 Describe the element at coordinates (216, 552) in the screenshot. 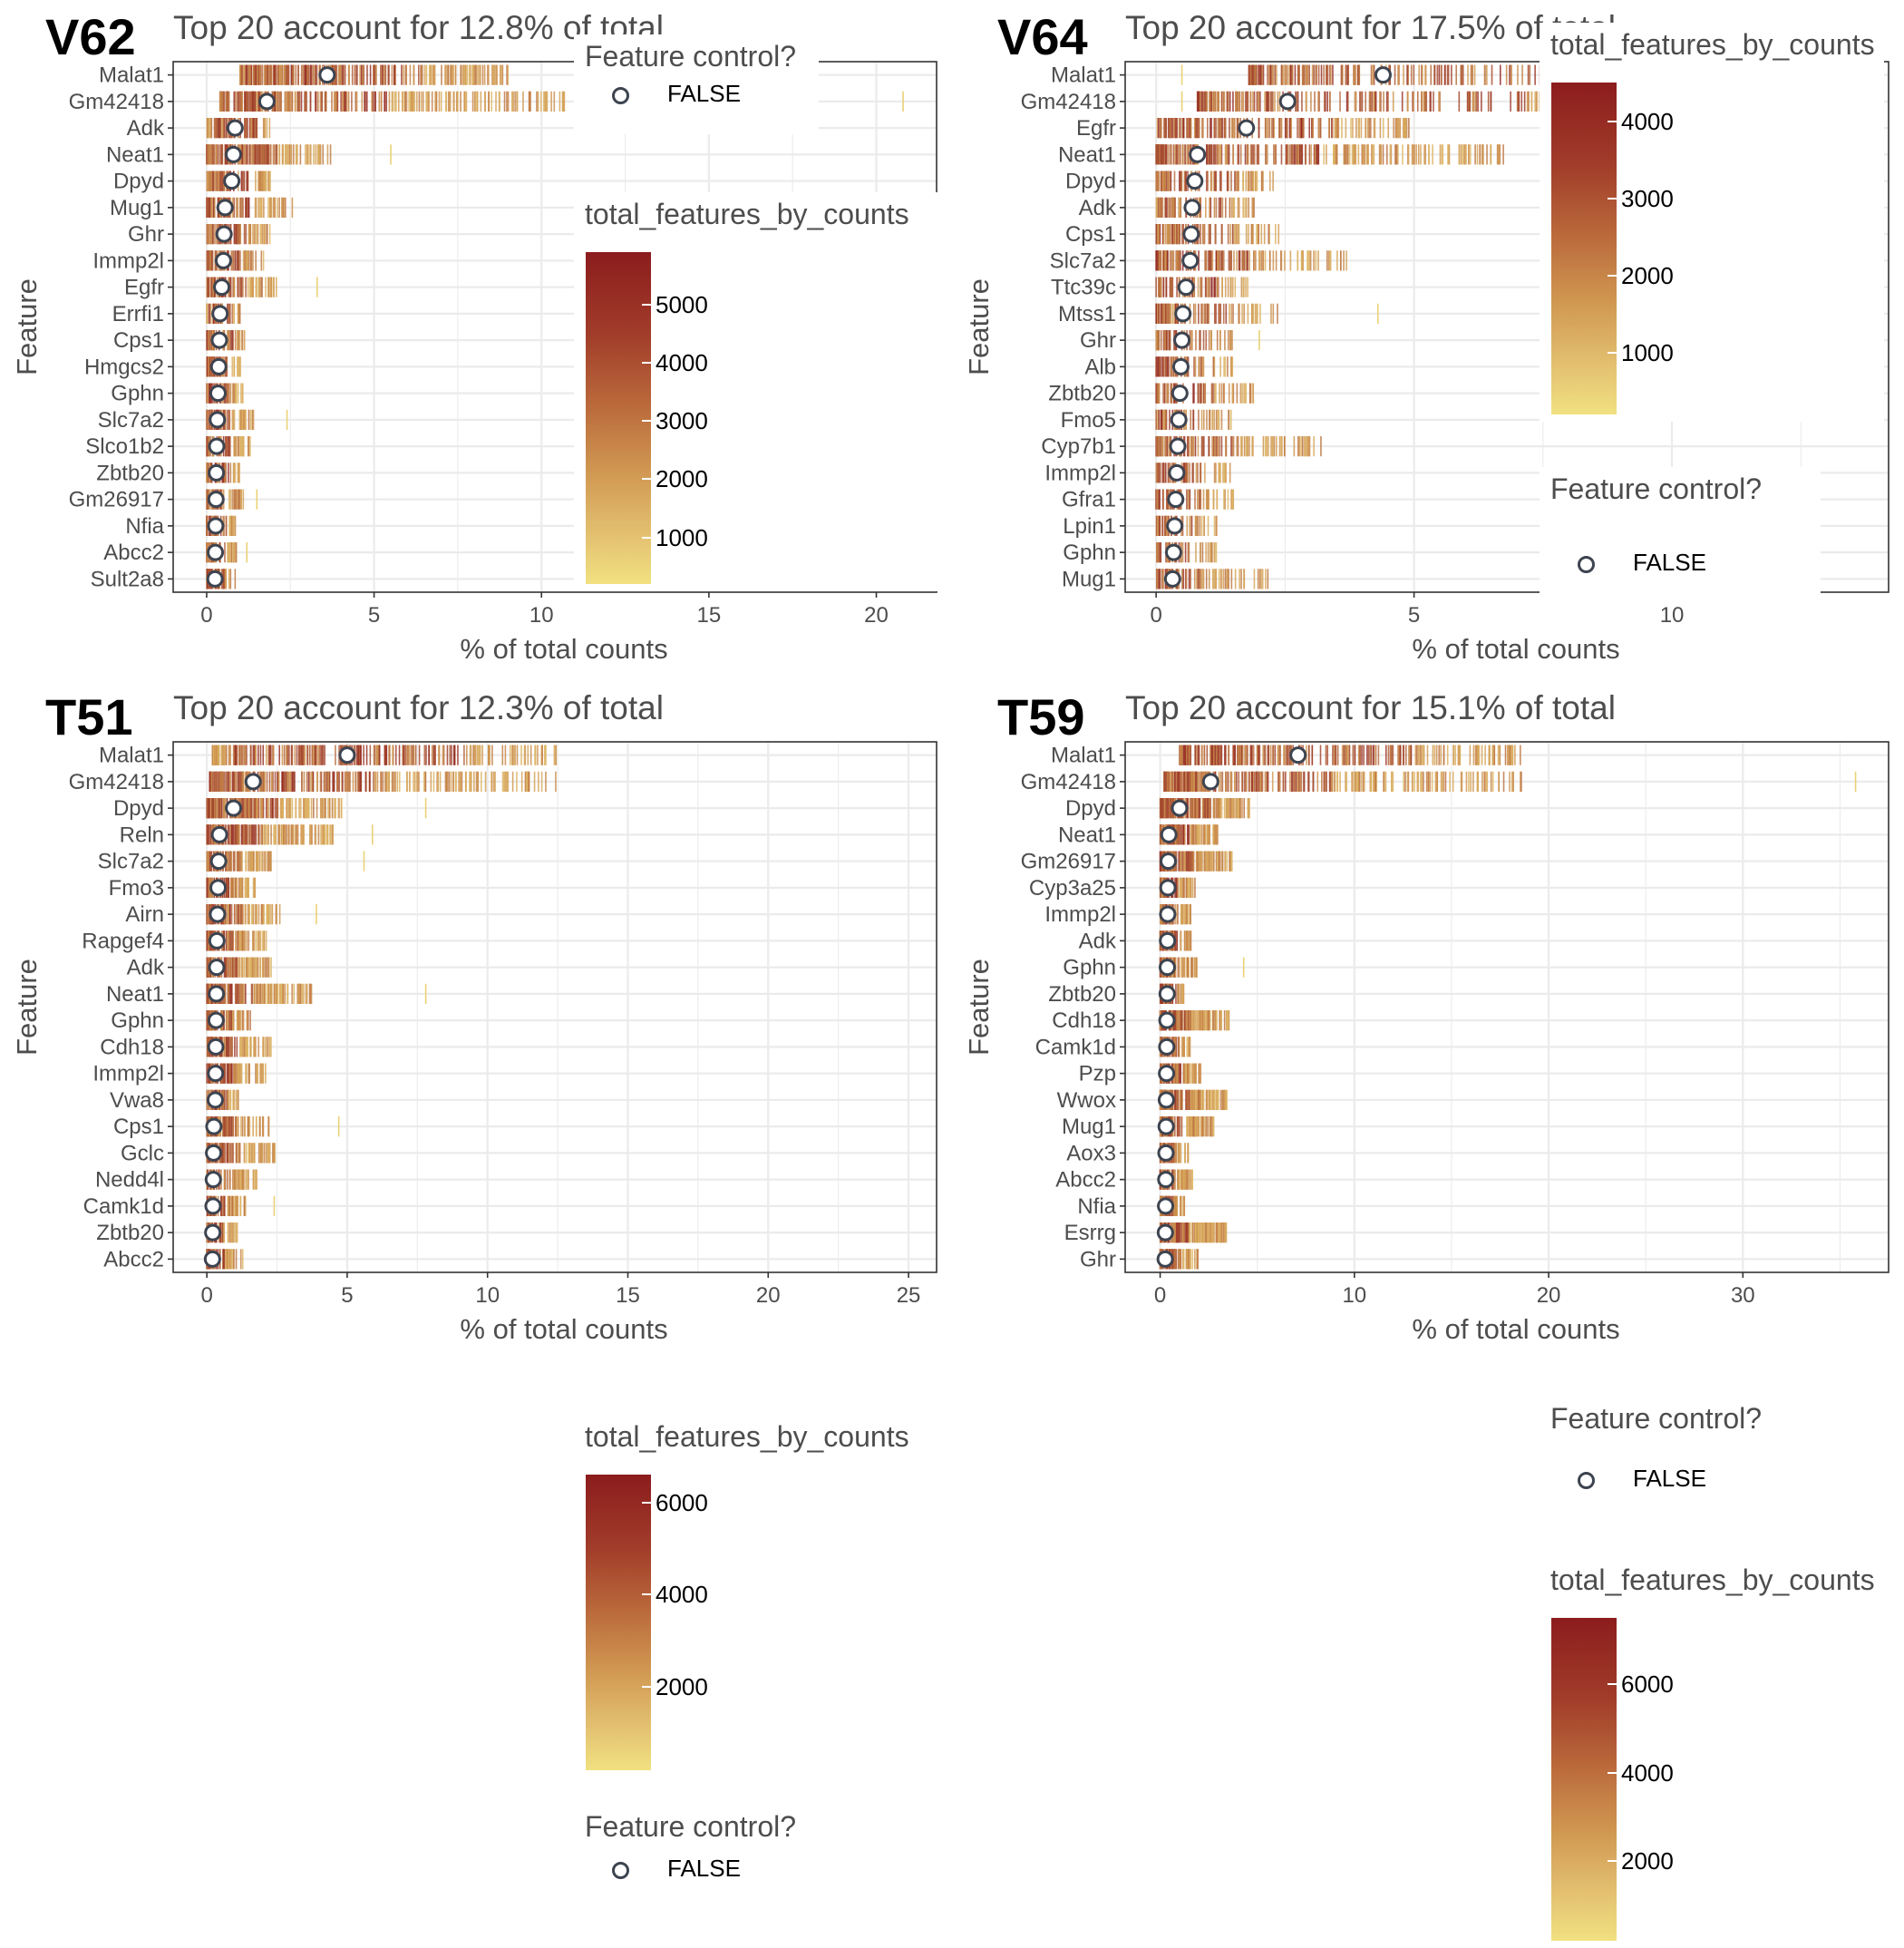

I see `mean-point-abcc2` at that location.